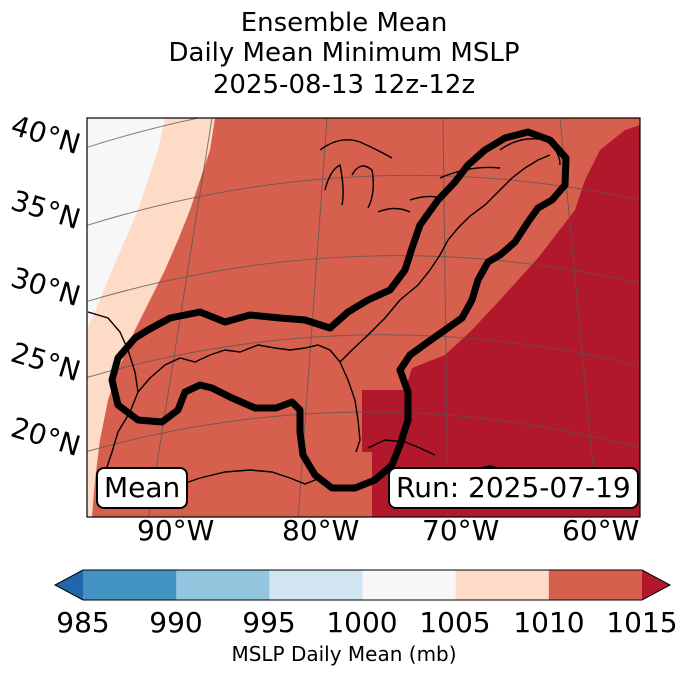 This screenshot has height=674, width=688. What do you see at coordinates (549, 622) in the screenshot?
I see `colorbar-tick-1010: 1010` at bounding box center [549, 622].